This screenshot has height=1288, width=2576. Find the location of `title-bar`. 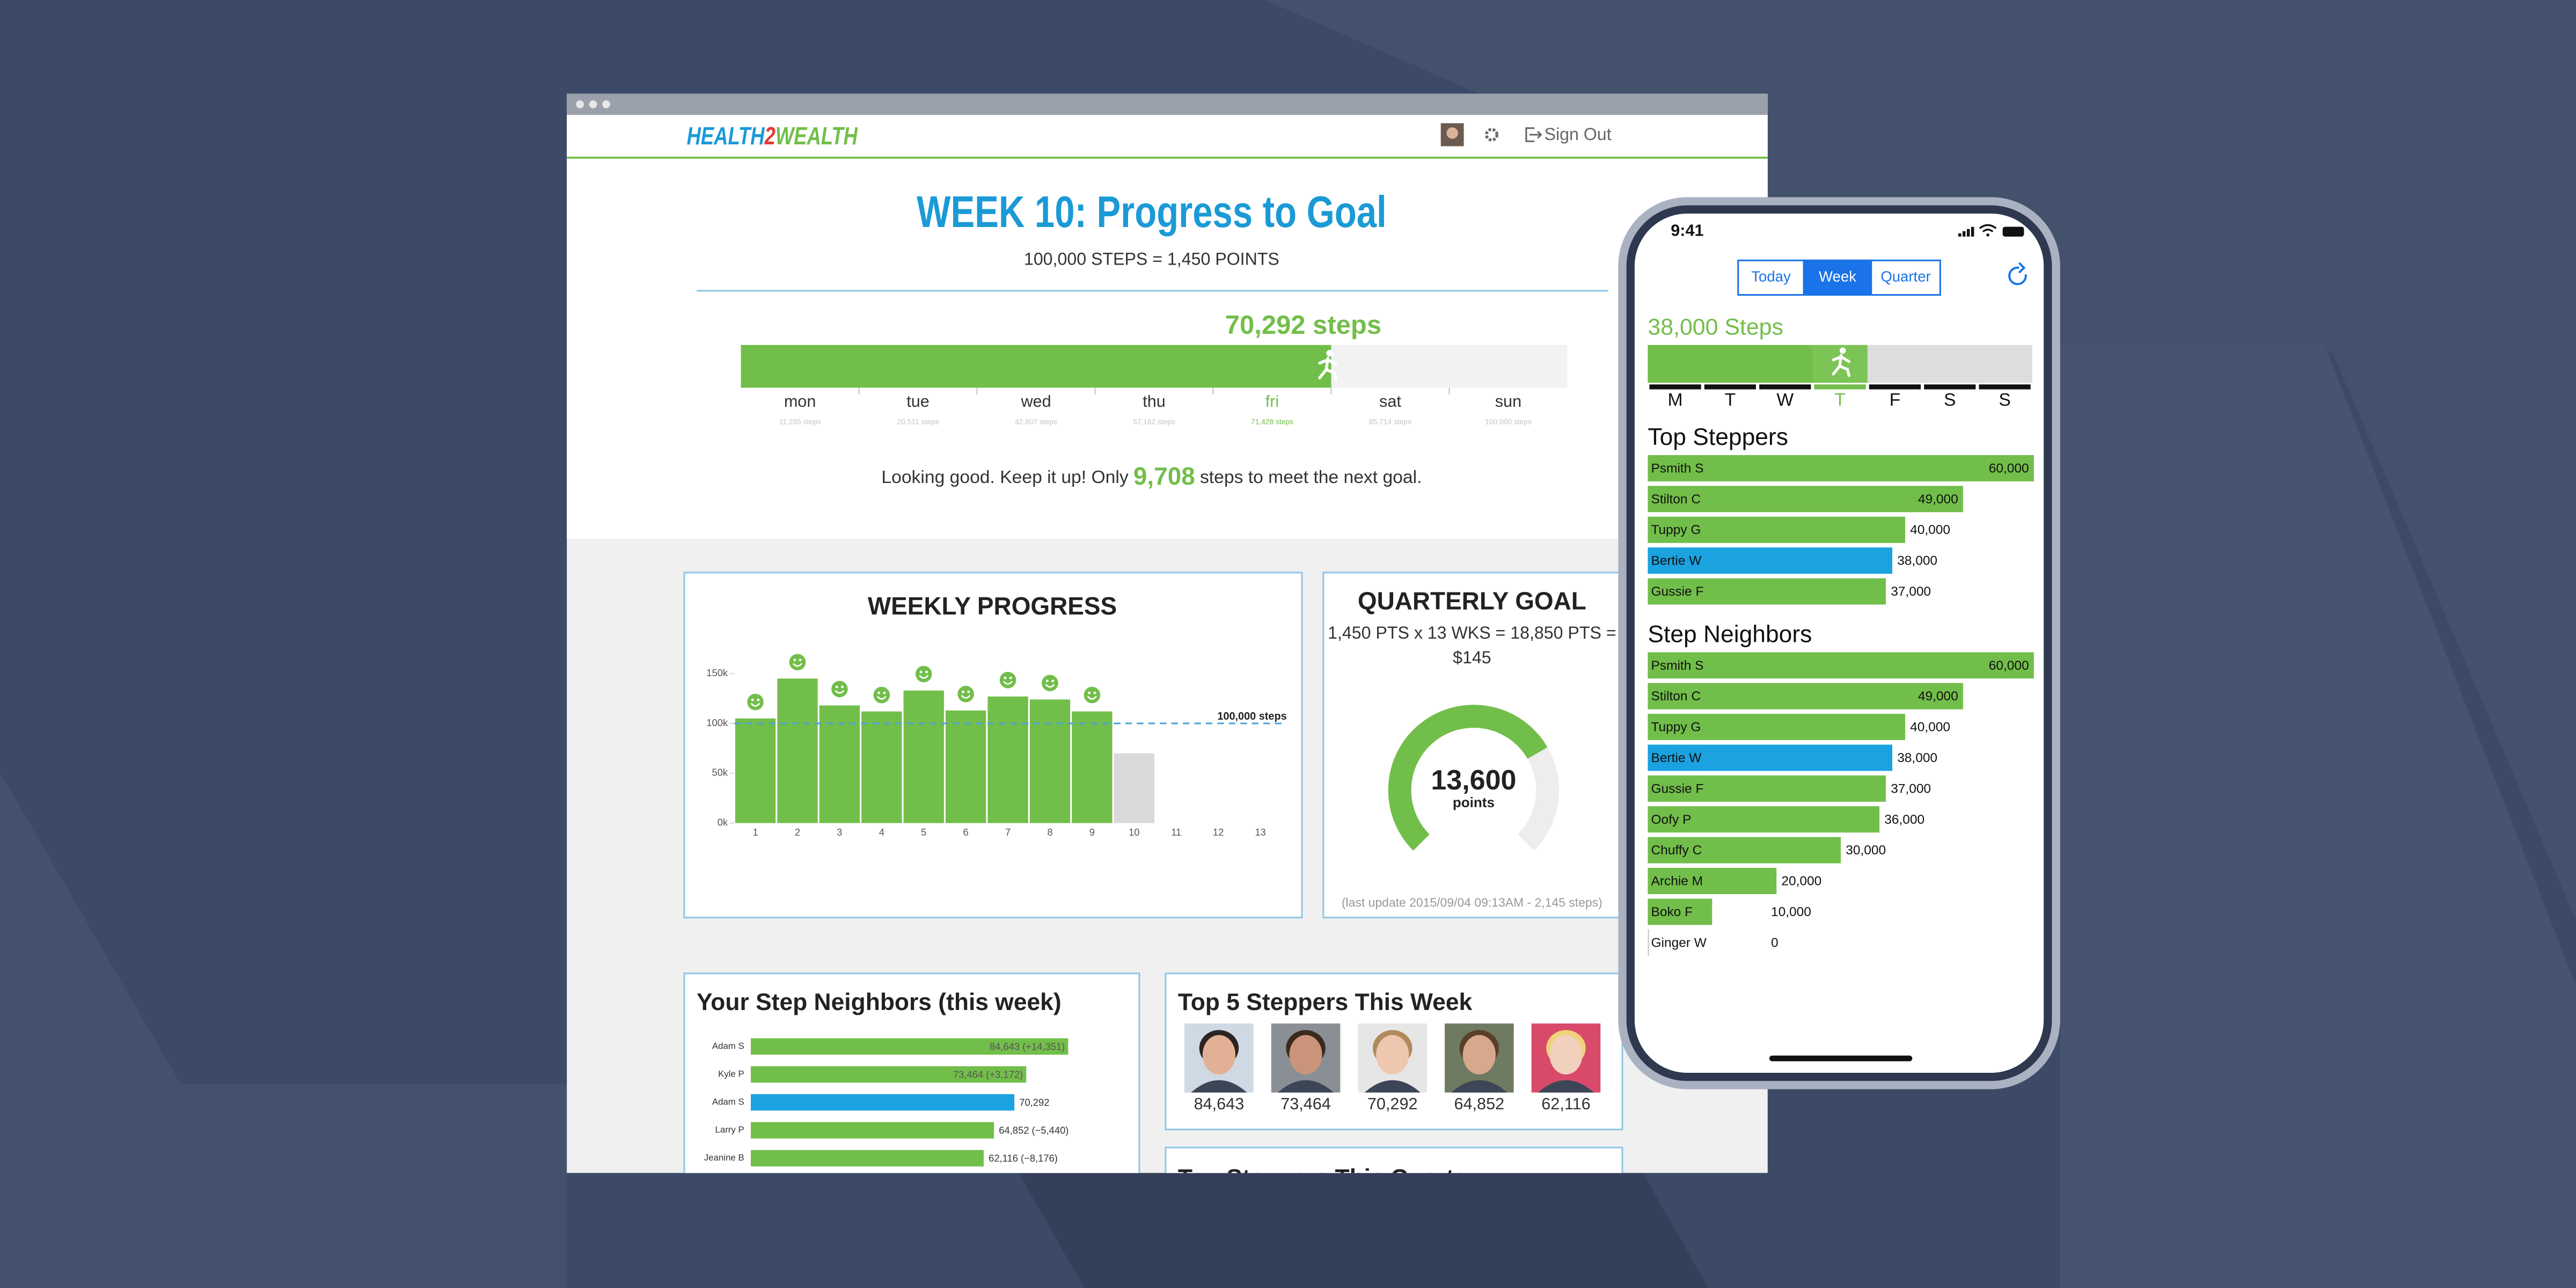

title-bar is located at coordinates (1167, 104).